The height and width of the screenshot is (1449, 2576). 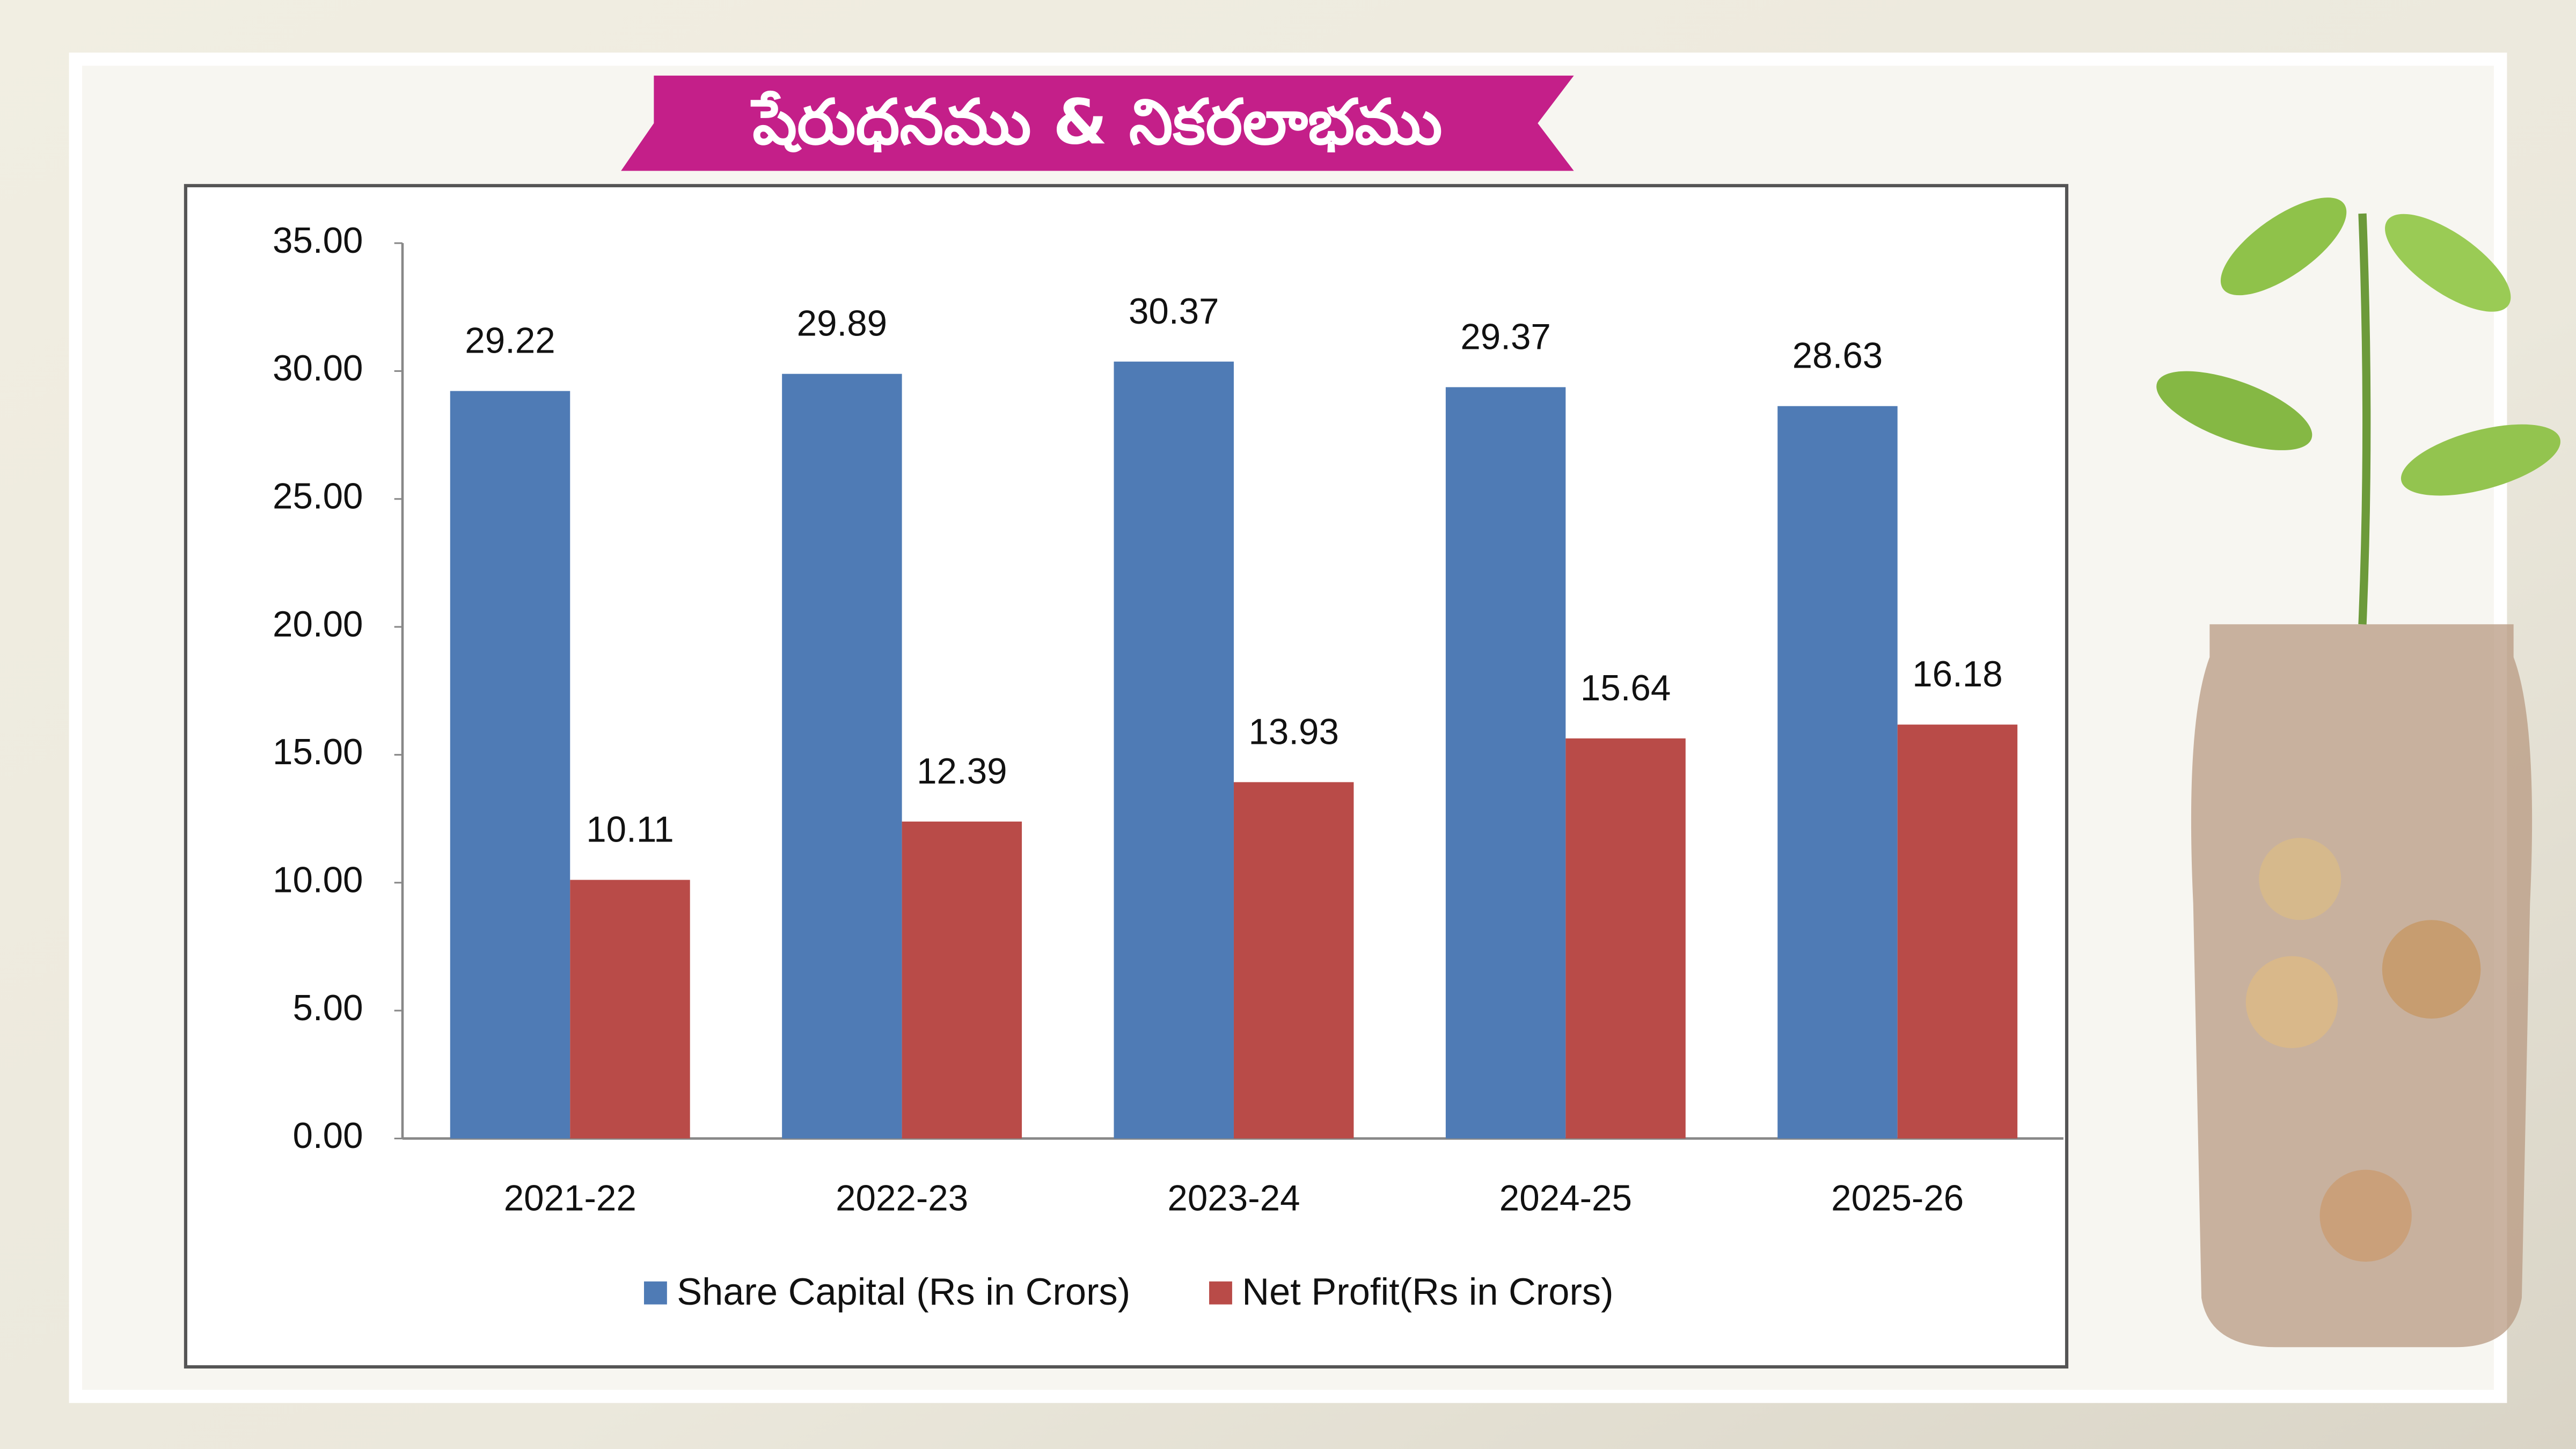 I want to click on value-label: 13.93, so click(x=1293, y=732).